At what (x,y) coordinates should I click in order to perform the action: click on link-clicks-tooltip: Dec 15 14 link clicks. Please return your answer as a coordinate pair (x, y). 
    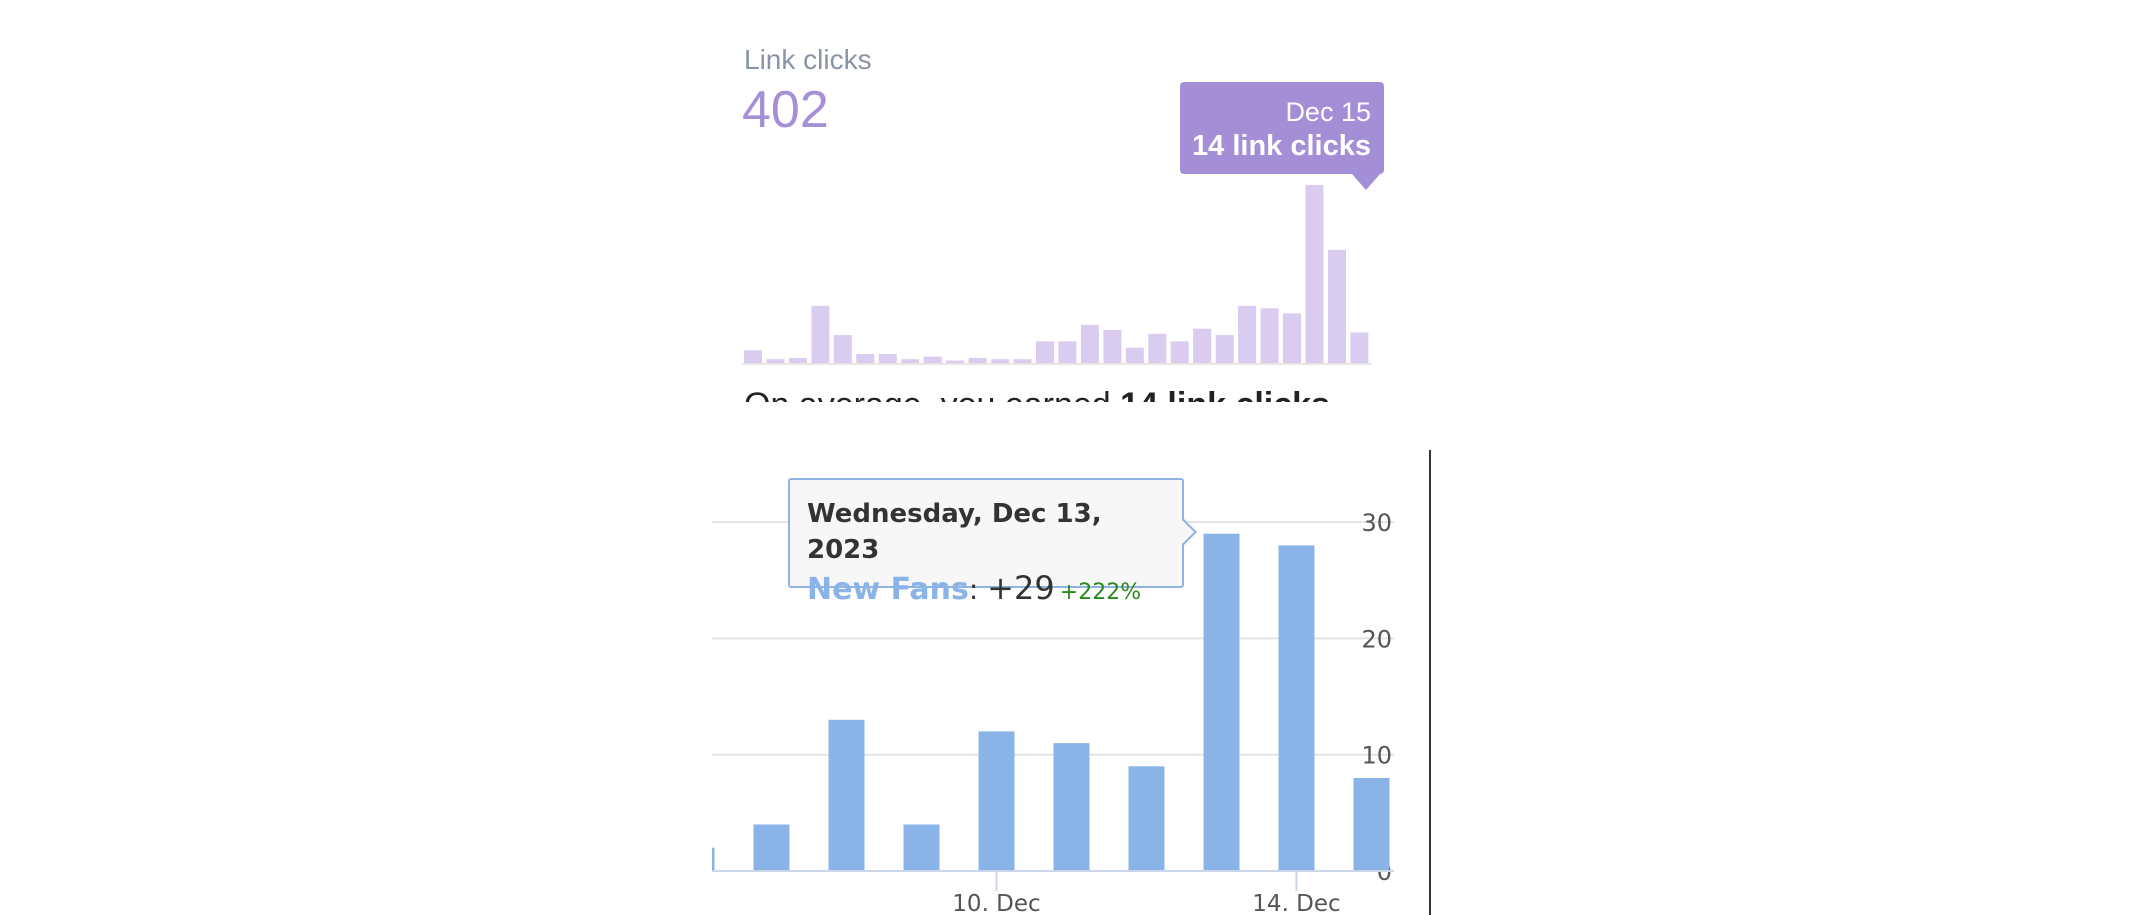
    Looking at the image, I should click on (1282, 136).